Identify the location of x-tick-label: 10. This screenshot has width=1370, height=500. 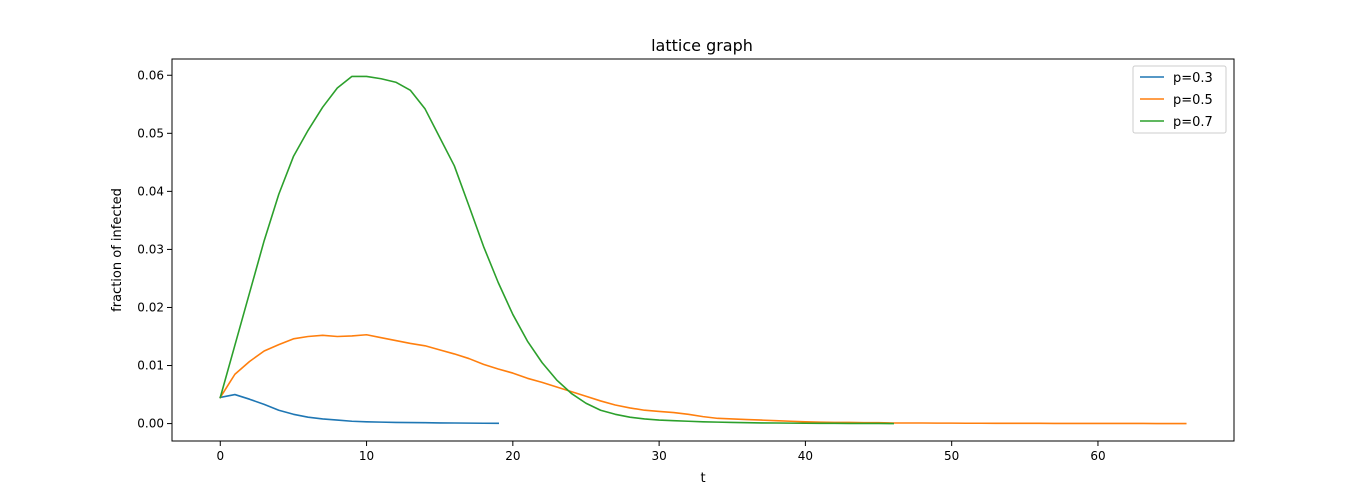
(366, 456).